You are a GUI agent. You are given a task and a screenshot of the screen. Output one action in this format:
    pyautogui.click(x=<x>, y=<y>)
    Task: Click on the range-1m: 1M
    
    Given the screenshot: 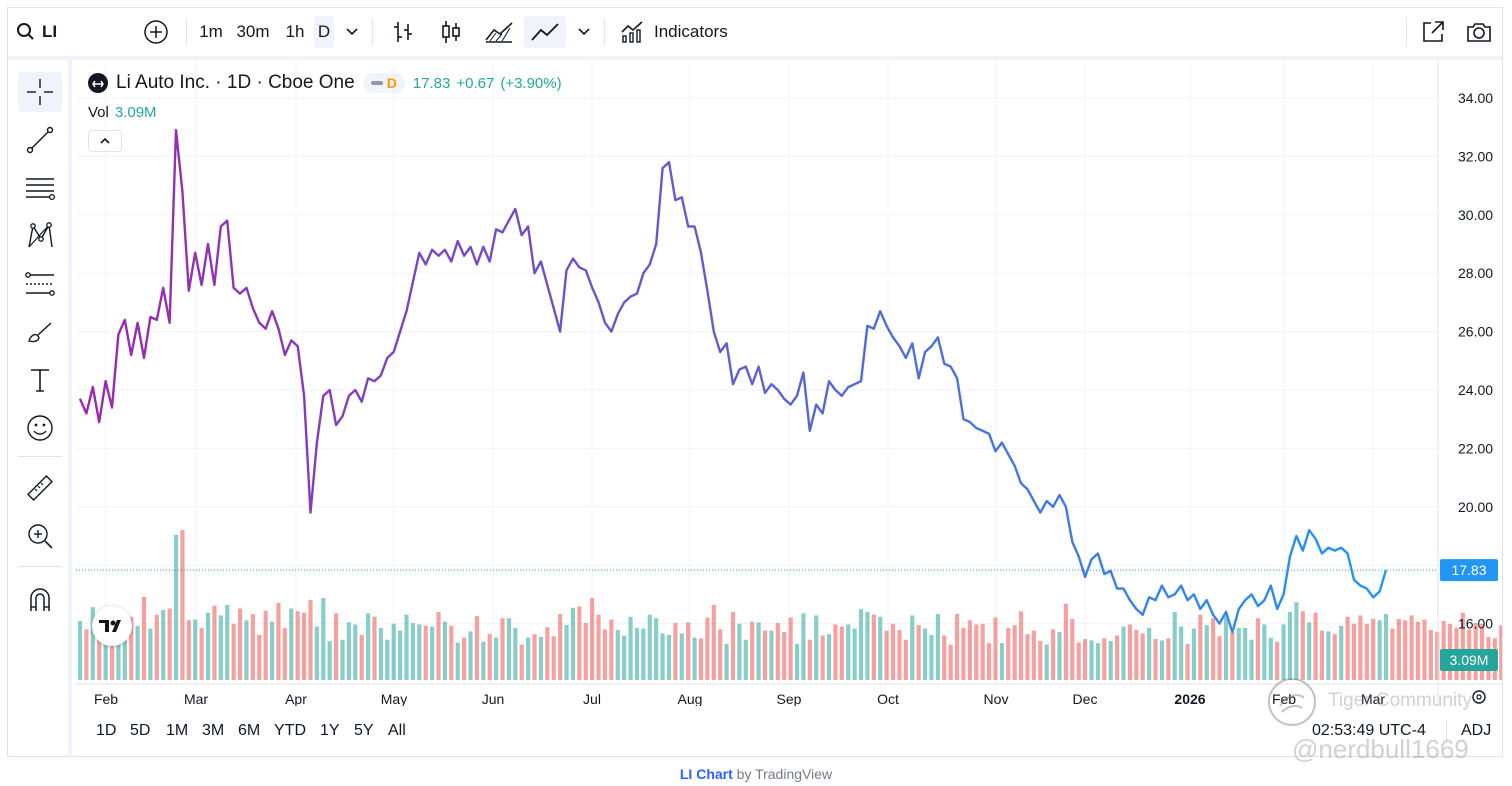 What is the action you would take?
    pyautogui.click(x=177, y=730)
    